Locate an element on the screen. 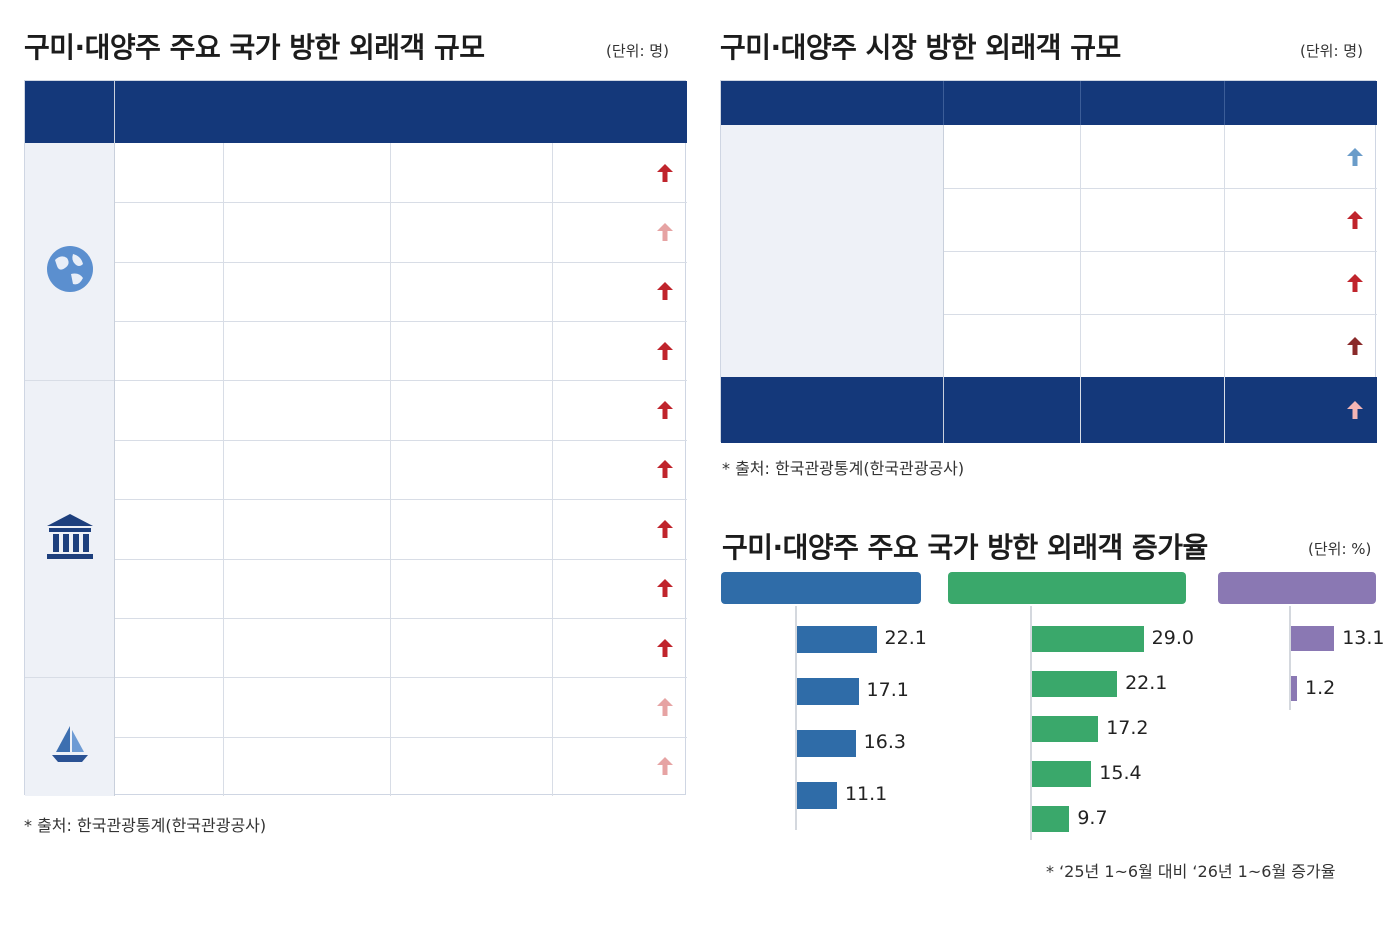 The width and height of the screenshot is (1400, 933). right-table-title: 구미·대양주 시장 방한 외래객 규모 is located at coordinates (920, 47).